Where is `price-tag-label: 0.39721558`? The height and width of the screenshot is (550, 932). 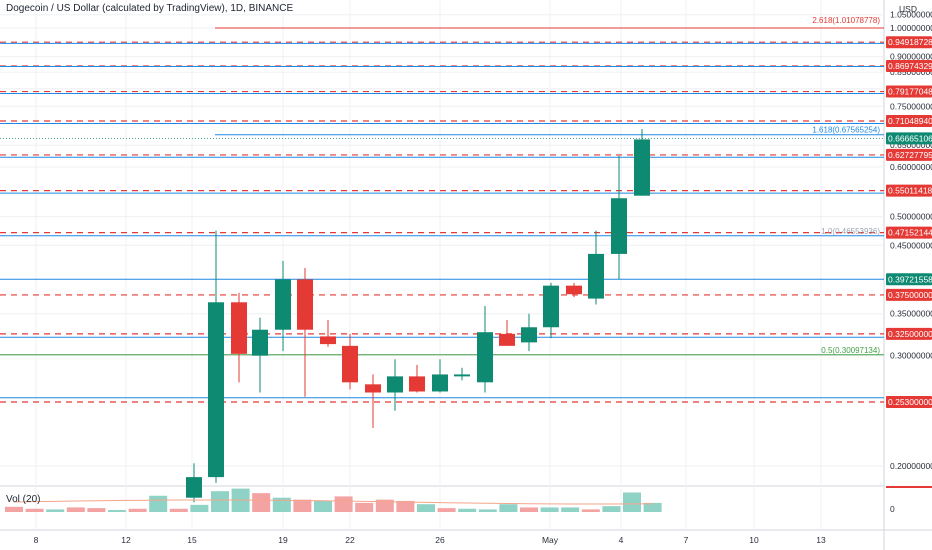 price-tag-label: 0.39721558 is located at coordinates (910, 279).